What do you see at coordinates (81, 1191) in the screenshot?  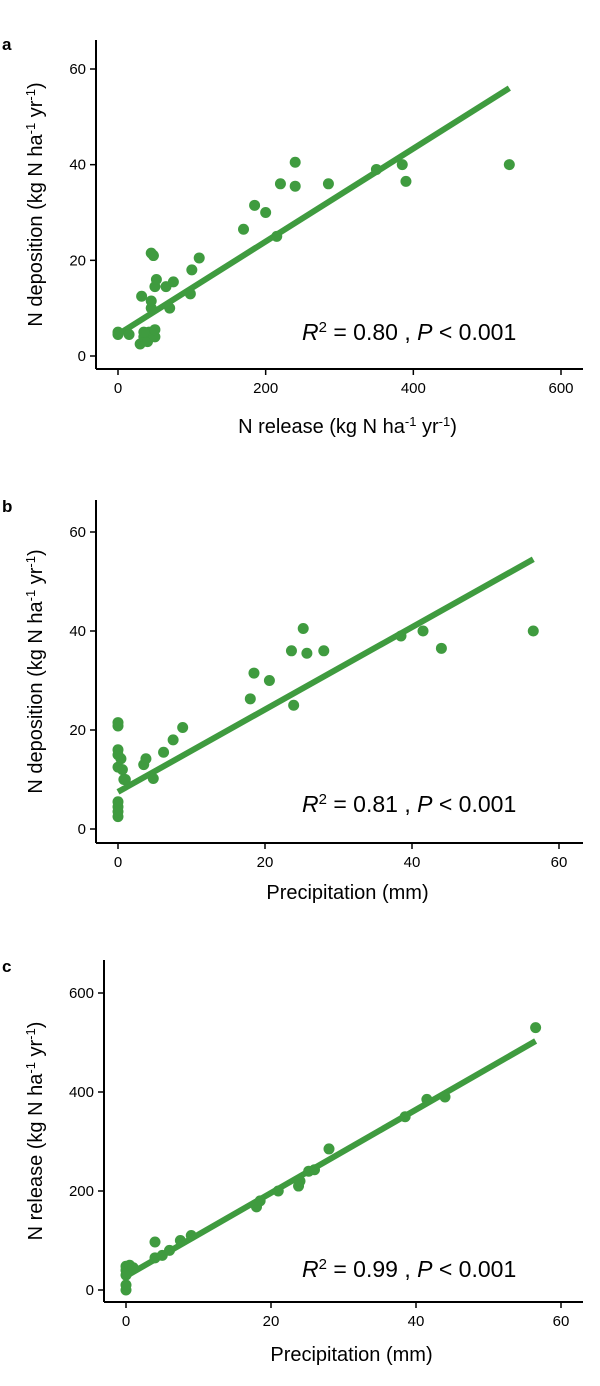 I see `y-tick-label: 200` at bounding box center [81, 1191].